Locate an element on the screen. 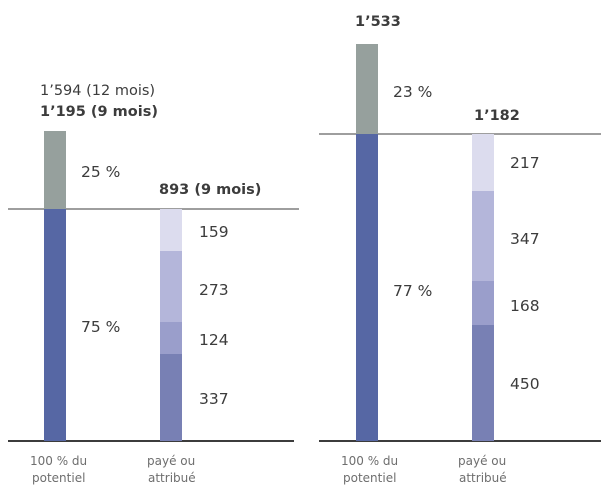  left-seg-label-4: 159 is located at coordinates (214, 232).